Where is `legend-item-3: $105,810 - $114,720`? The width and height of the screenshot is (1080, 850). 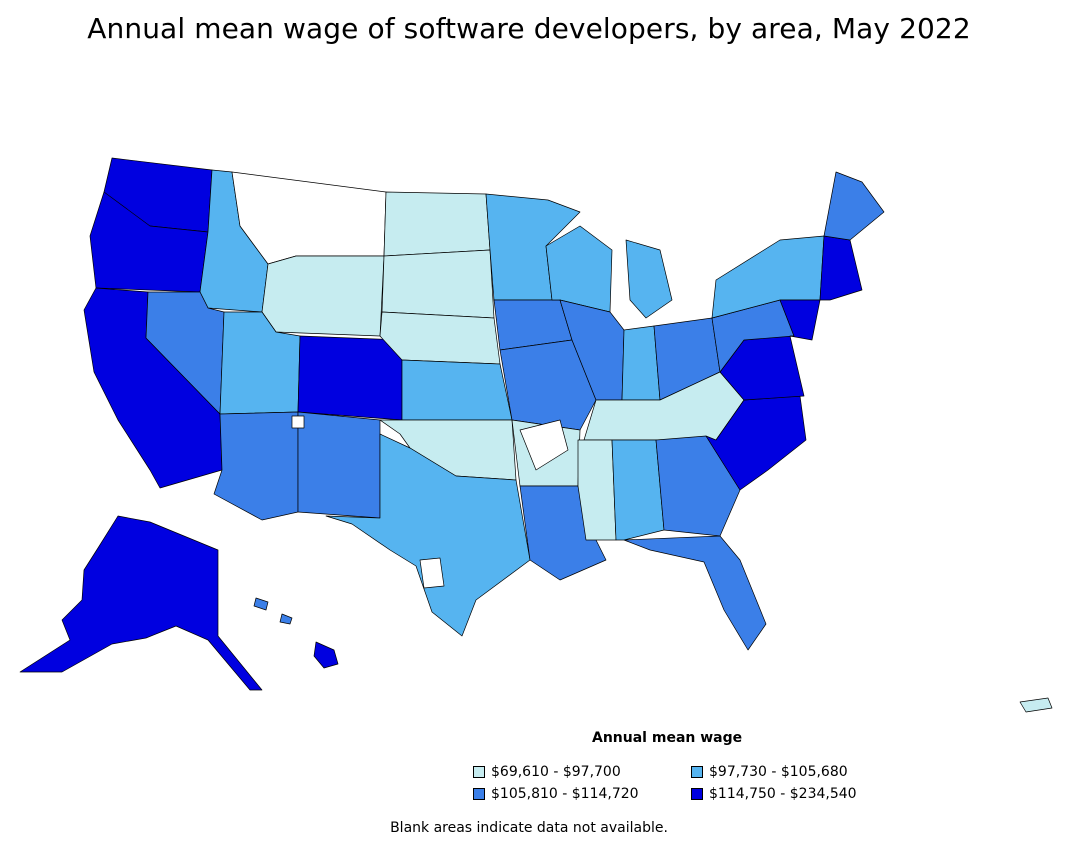
legend-item-3: $105,810 - $114,720 is located at coordinates (556, 794).